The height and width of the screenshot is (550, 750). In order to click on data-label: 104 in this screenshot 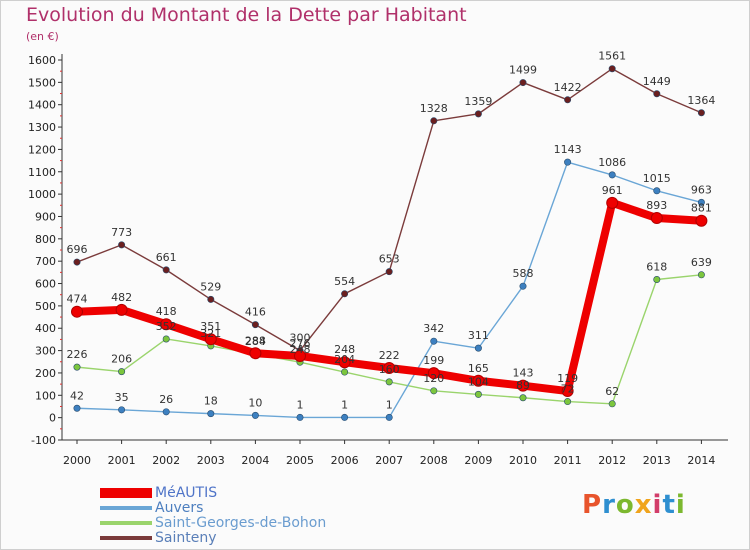, I will do `click(478, 381)`.